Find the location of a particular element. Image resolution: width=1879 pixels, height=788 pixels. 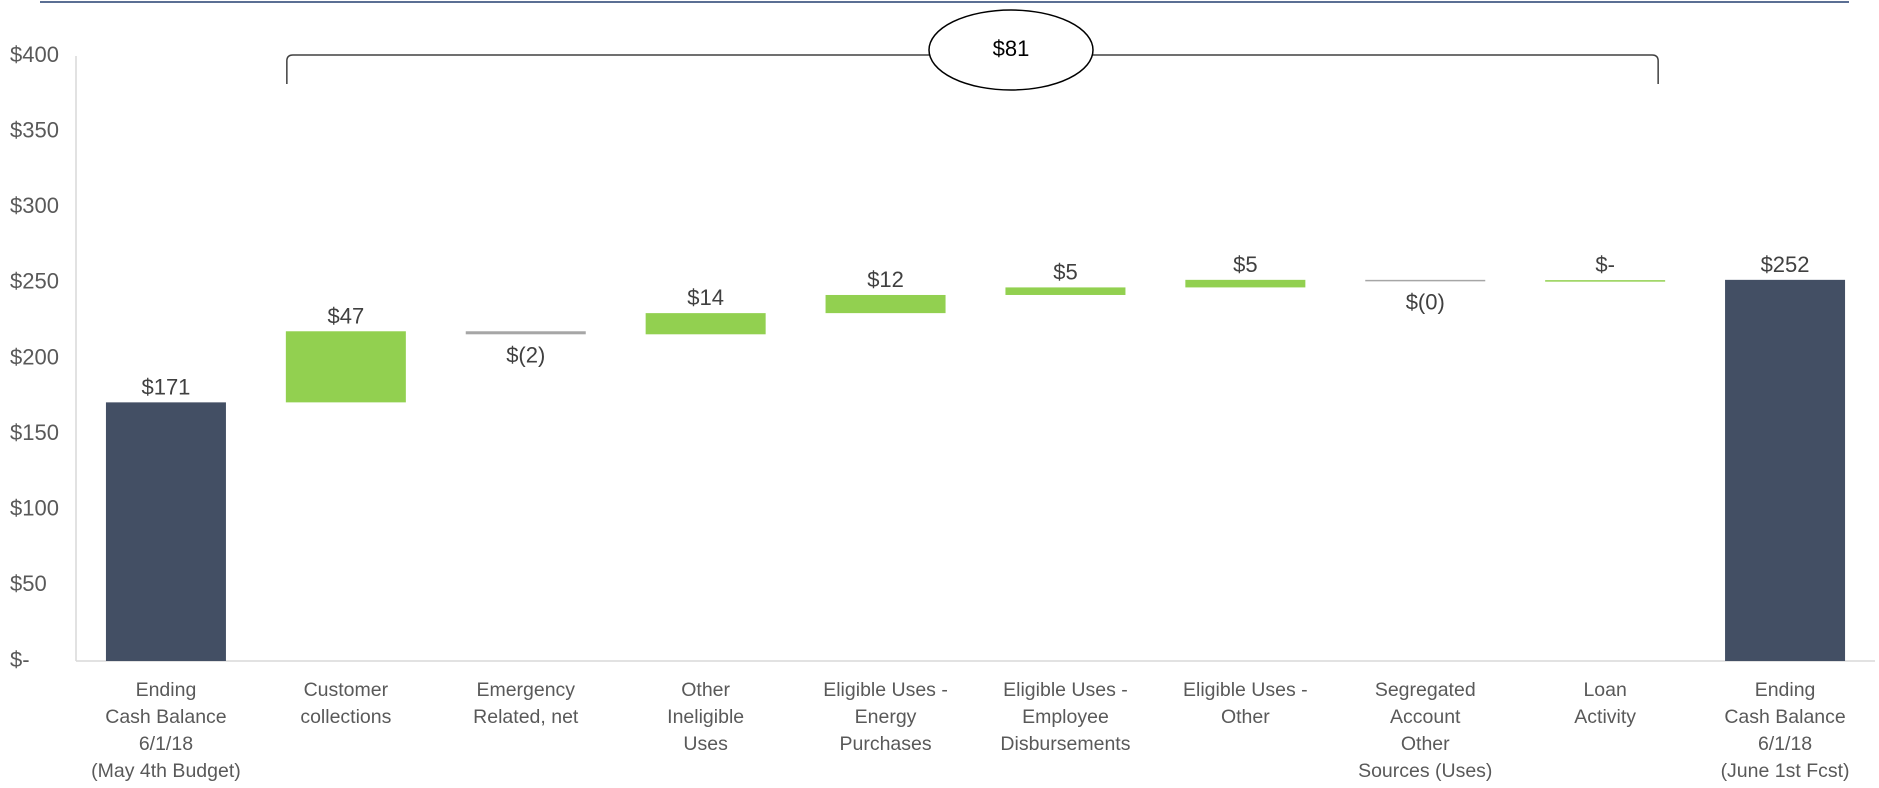

y-tick-label: $250 is located at coordinates (34, 281).